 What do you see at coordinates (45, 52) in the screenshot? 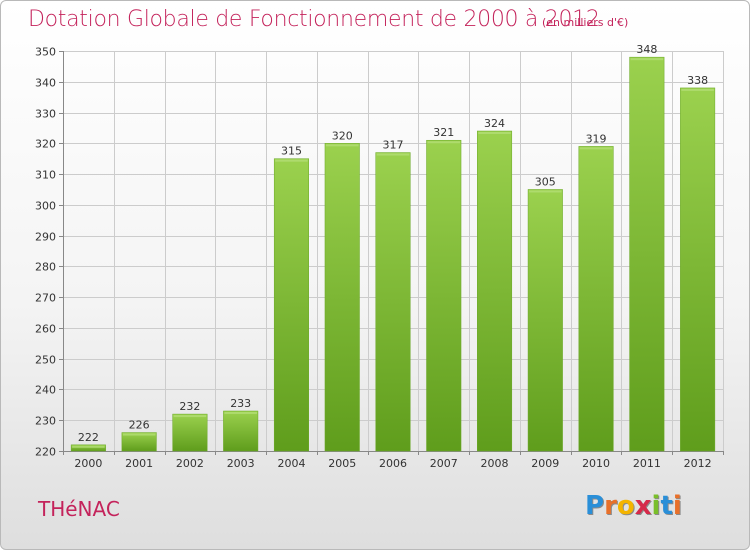
I see `y-tick-label: 350` at bounding box center [45, 52].